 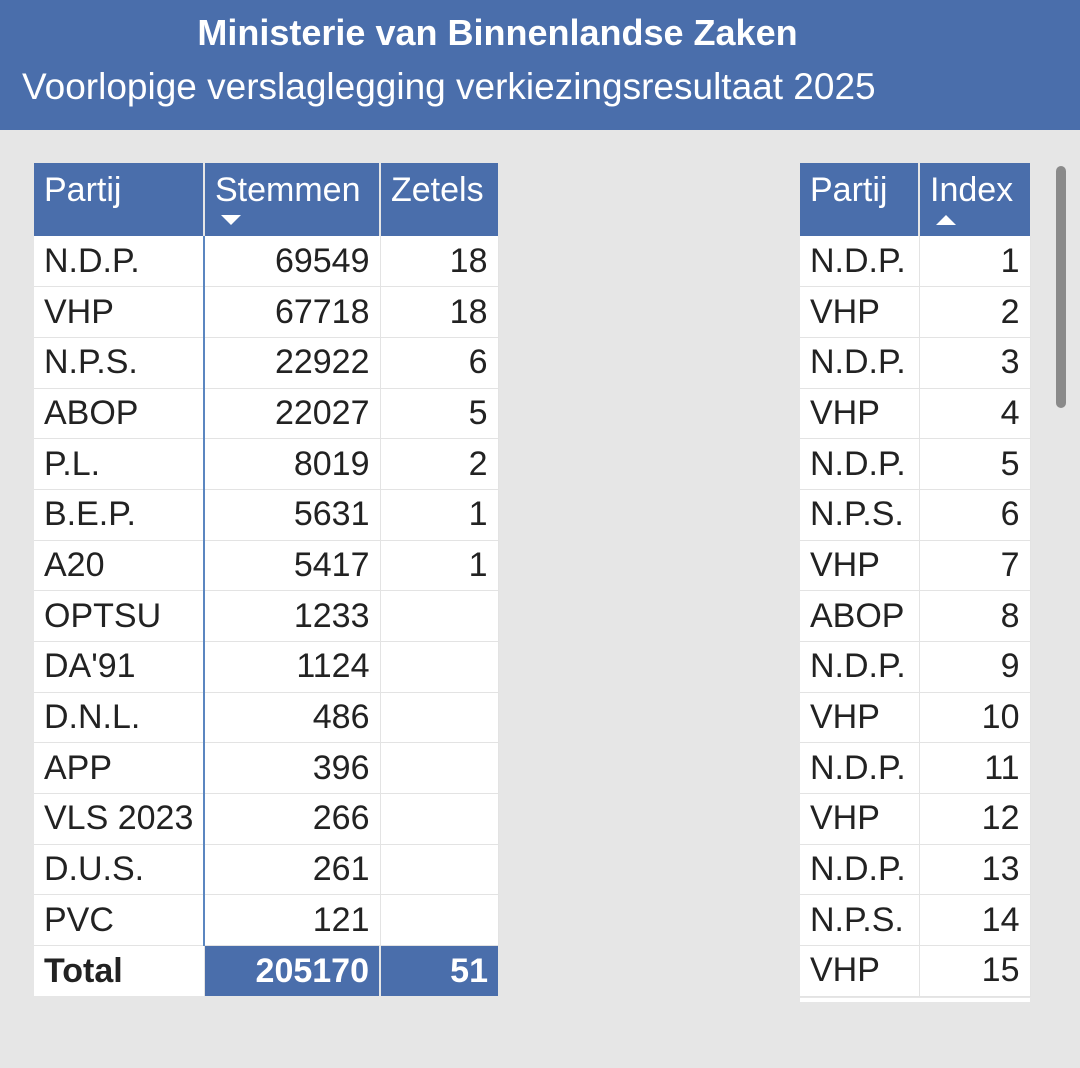 I want to click on table-row: N.D.P. 5, so click(x=915, y=464).